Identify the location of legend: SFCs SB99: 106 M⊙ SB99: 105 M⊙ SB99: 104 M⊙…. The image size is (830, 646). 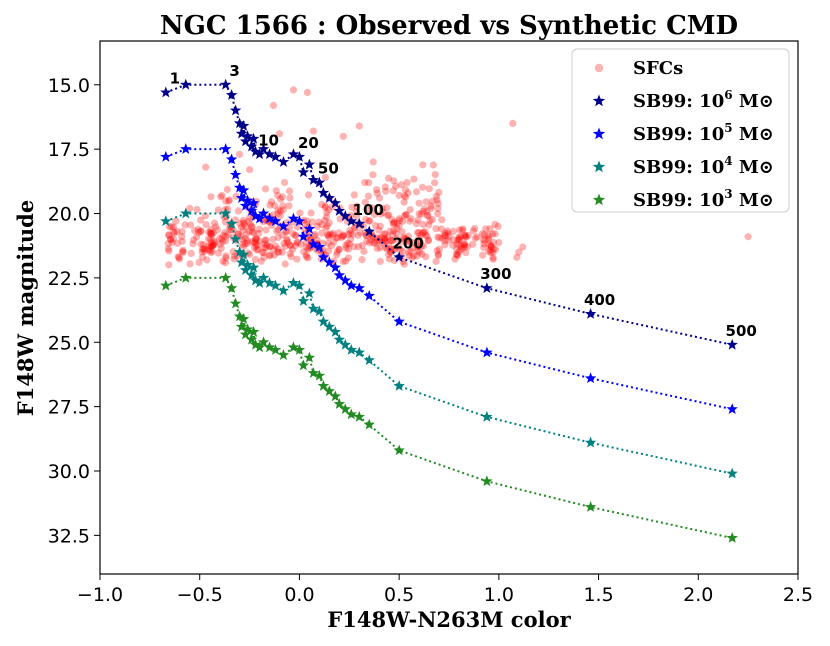
(680, 130).